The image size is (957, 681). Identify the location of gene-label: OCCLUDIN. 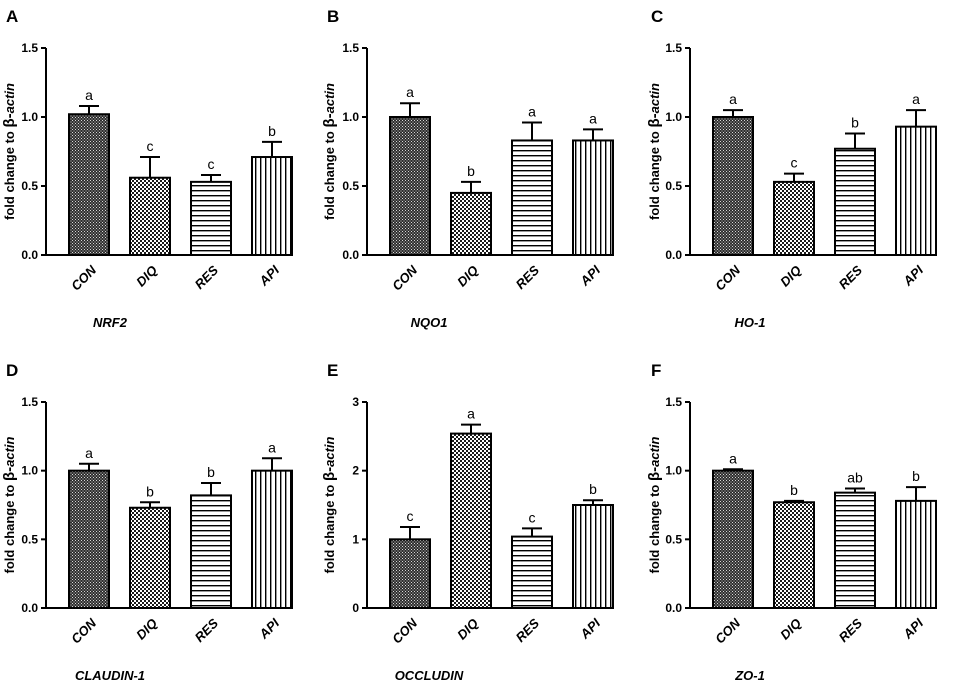
(429, 674).